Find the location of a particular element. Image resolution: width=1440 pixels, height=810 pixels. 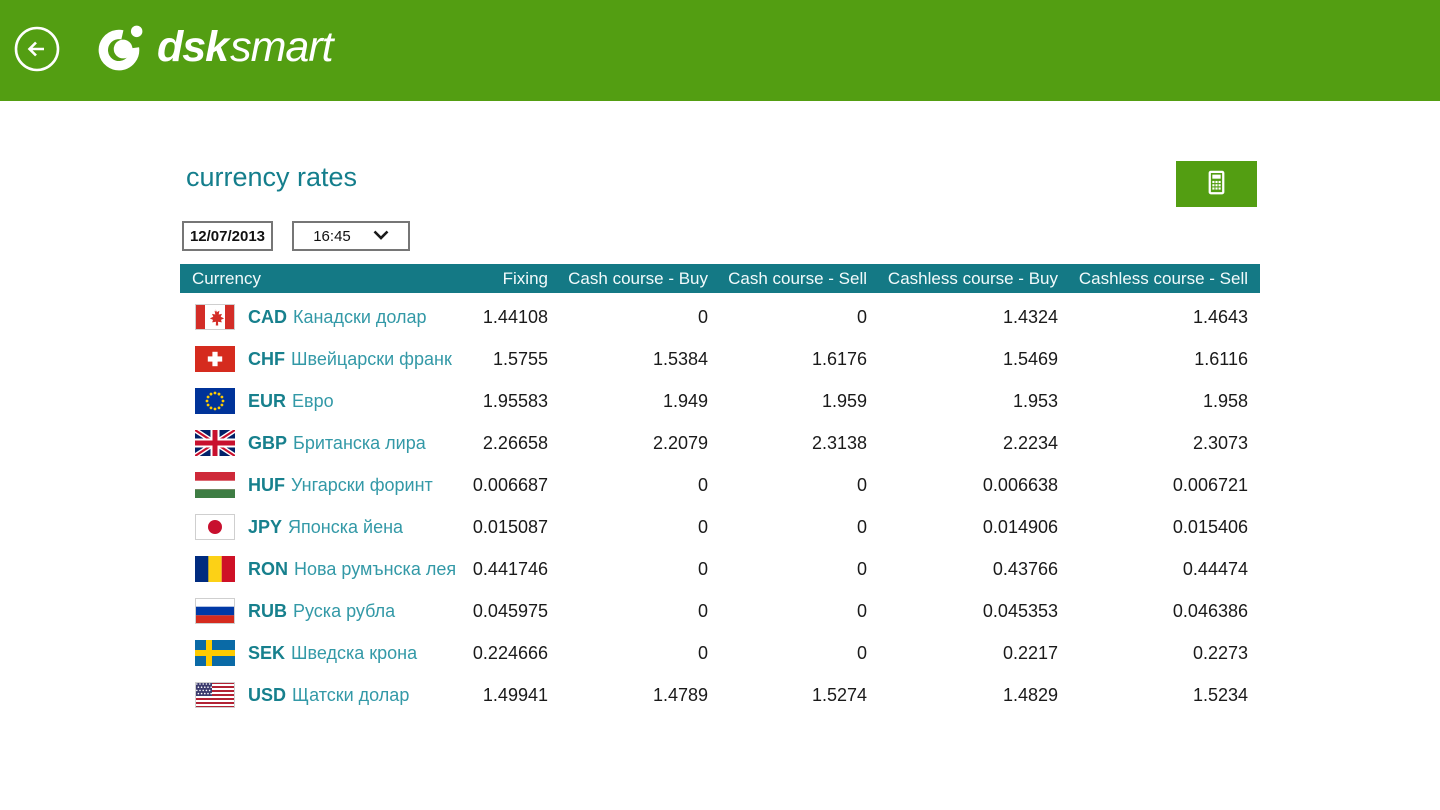

cashless-buy-value: 0.045353 is located at coordinates (1020, 610).